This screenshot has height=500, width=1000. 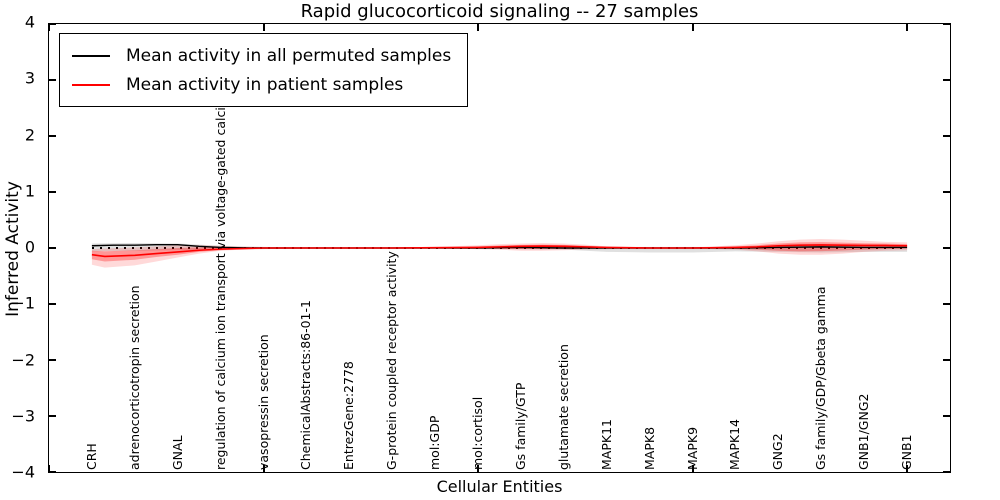 What do you see at coordinates (91, 456) in the screenshot?
I see `x-category-label: CRH` at bounding box center [91, 456].